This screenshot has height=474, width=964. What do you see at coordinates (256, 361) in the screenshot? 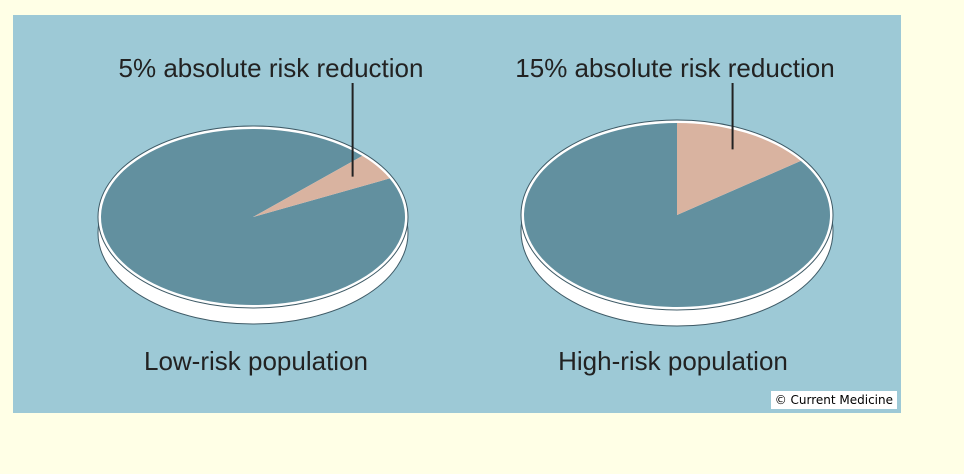
I see `pie-low-risk-caption: Low-risk population` at bounding box center [256, 361].